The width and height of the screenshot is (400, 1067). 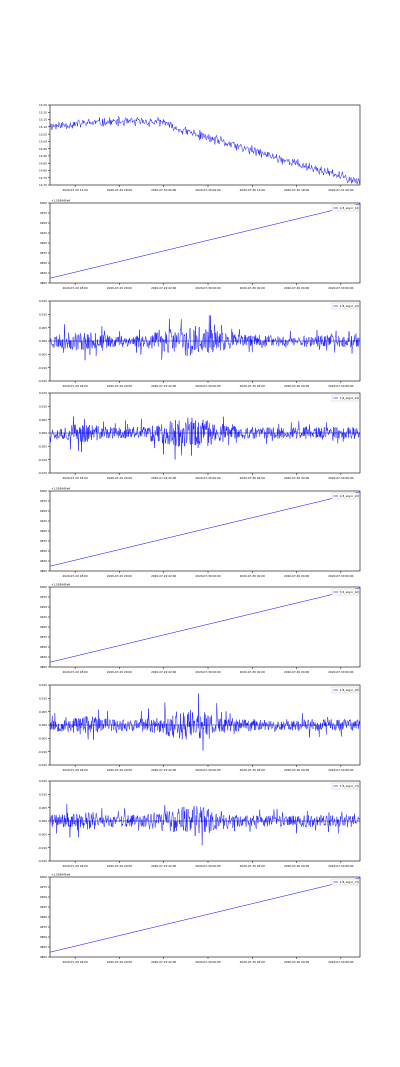 What do you see at coordinates (43, 156) in the screenshot?
I see `y-tick-label: 14.90` at bounding box center [43, 156].